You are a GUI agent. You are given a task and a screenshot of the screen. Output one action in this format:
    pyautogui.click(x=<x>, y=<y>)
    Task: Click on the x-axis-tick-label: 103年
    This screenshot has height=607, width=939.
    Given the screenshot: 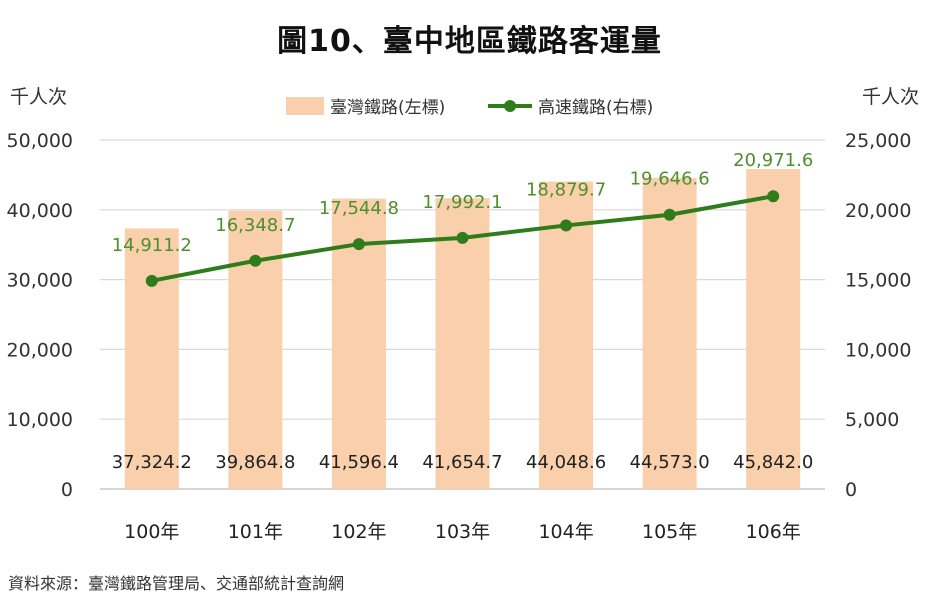 What is the action you would take?
    pyautogui.click(x=462, y=532)
    